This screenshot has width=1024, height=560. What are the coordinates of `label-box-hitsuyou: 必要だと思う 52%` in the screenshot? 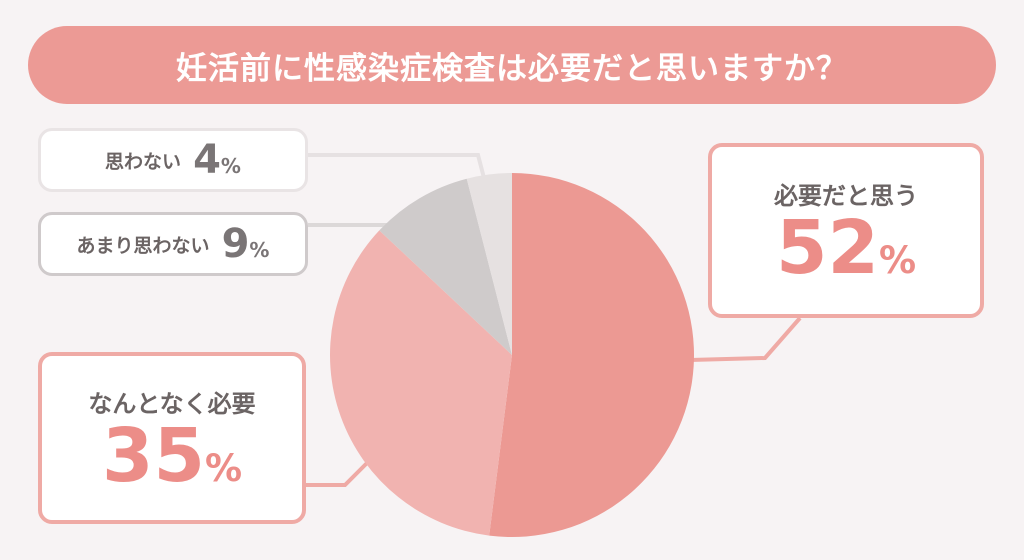 It's located at (846, 230).